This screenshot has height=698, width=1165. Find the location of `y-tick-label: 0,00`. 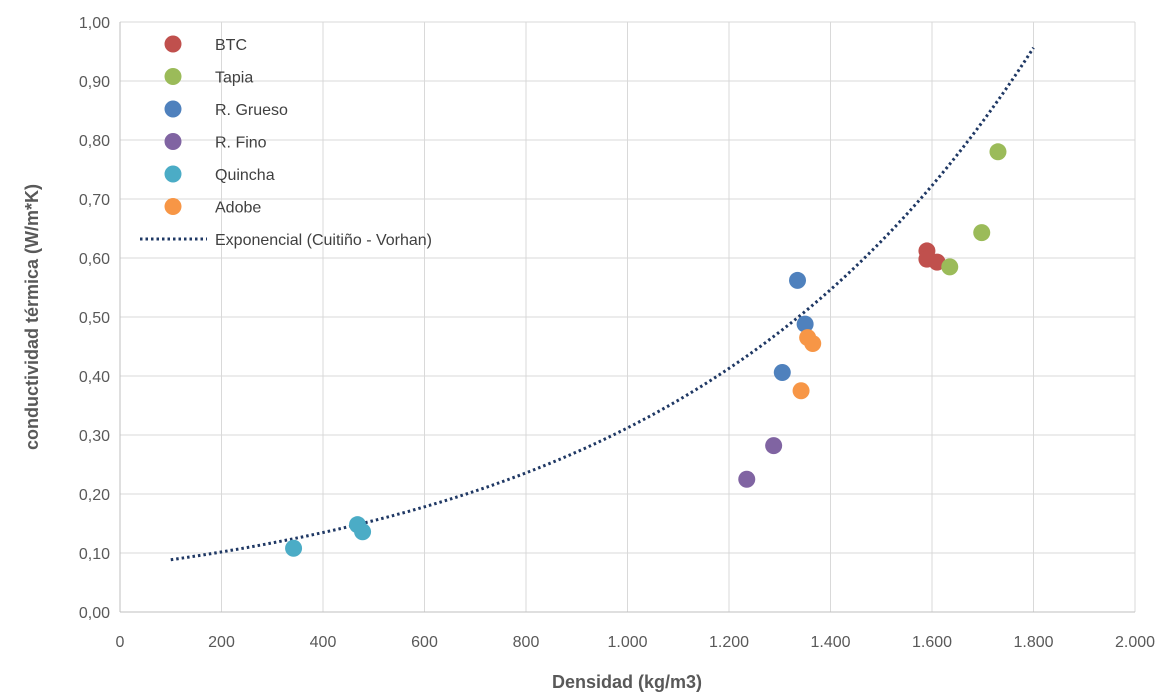

y-tick-label: 0,00 is located at coordinates (94, 613).